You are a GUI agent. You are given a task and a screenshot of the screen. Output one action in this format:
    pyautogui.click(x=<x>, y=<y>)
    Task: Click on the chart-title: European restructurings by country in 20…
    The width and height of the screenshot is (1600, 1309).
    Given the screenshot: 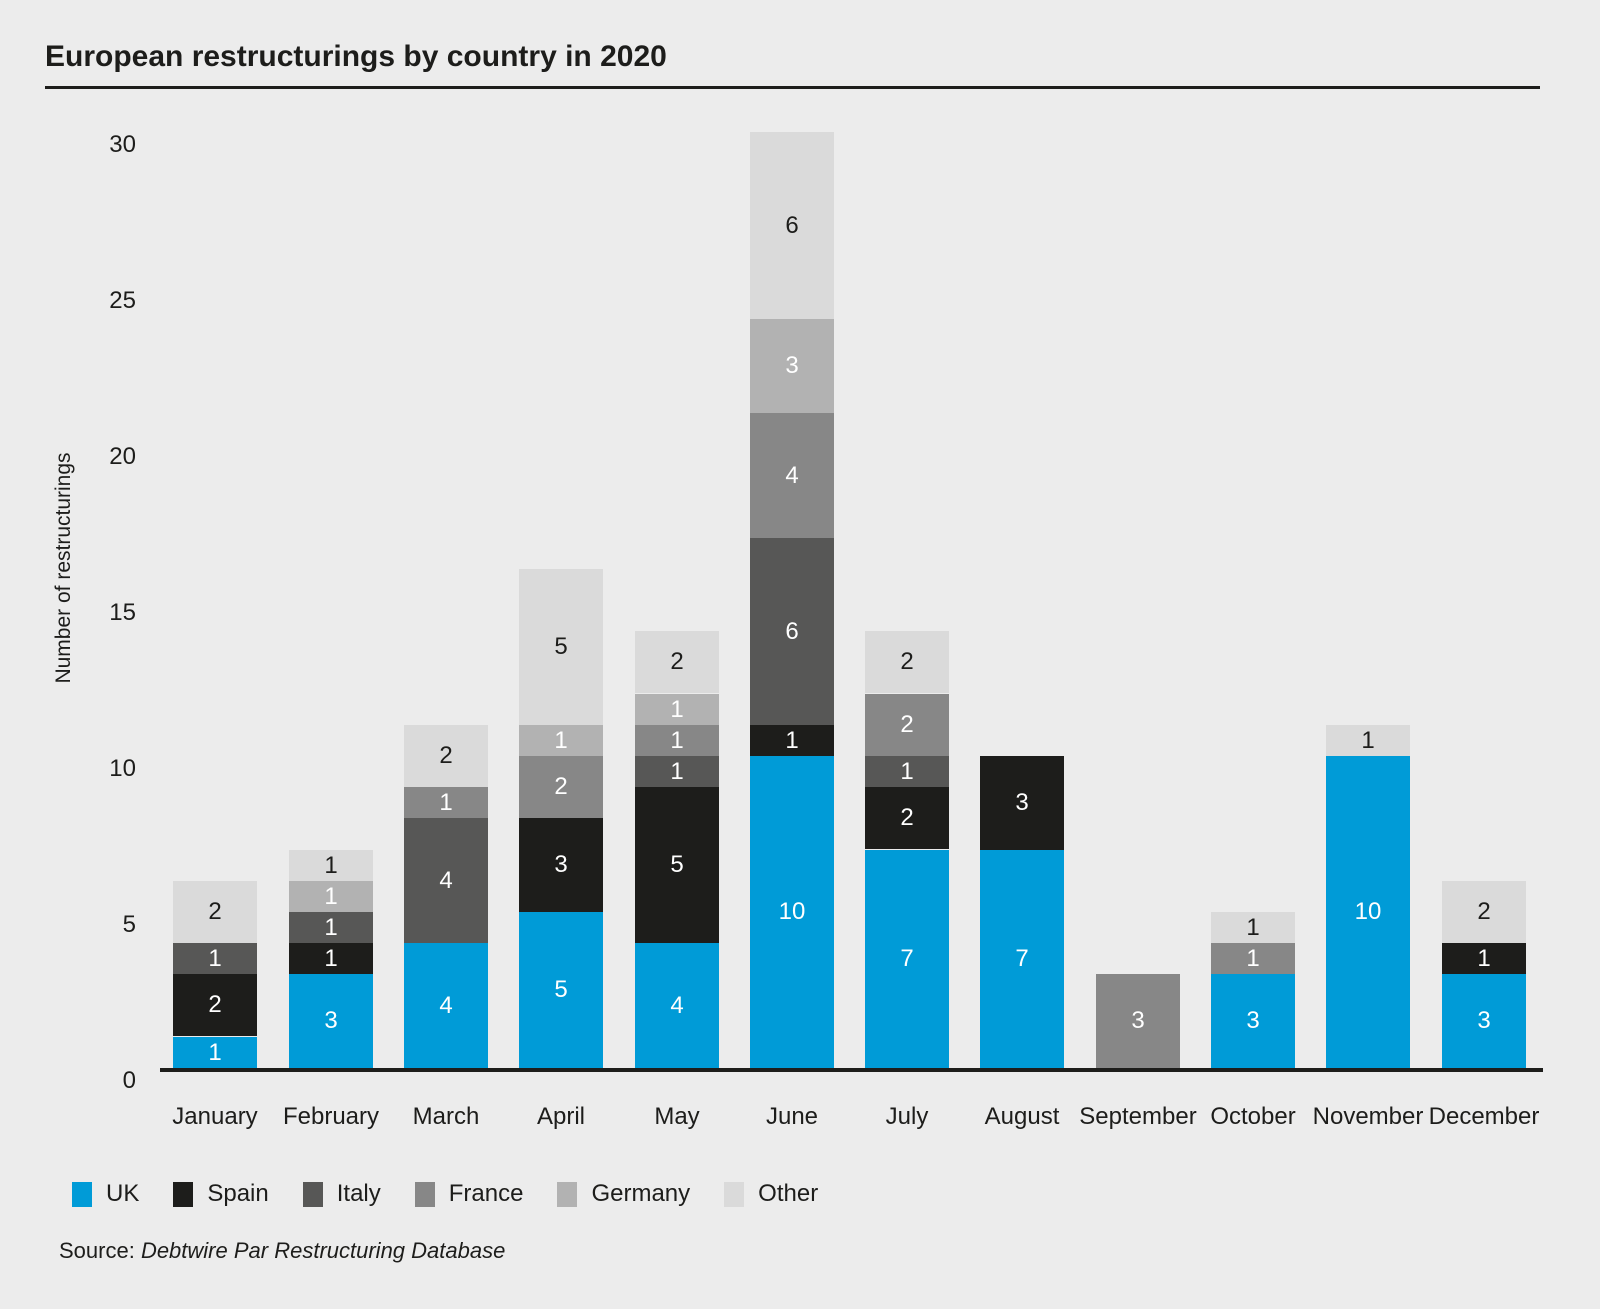 What is the action you would take?
    pyautogui.click(x=356, y=56)
    